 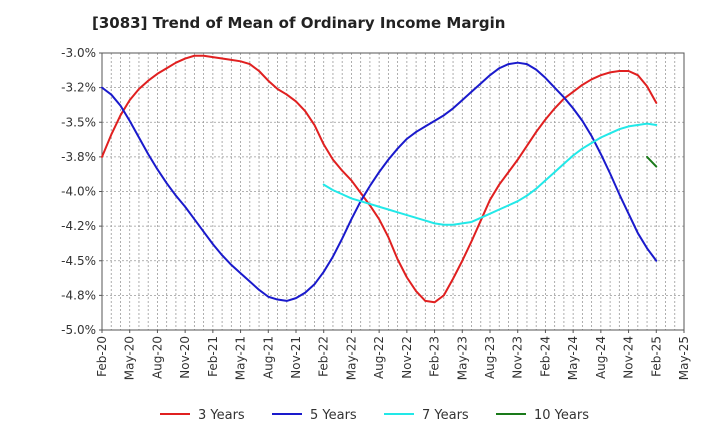 What do you see at coordinates (130, 358) in the screenshot?
I see `x-tick-label: May-20` at bounding box center [130, 358].